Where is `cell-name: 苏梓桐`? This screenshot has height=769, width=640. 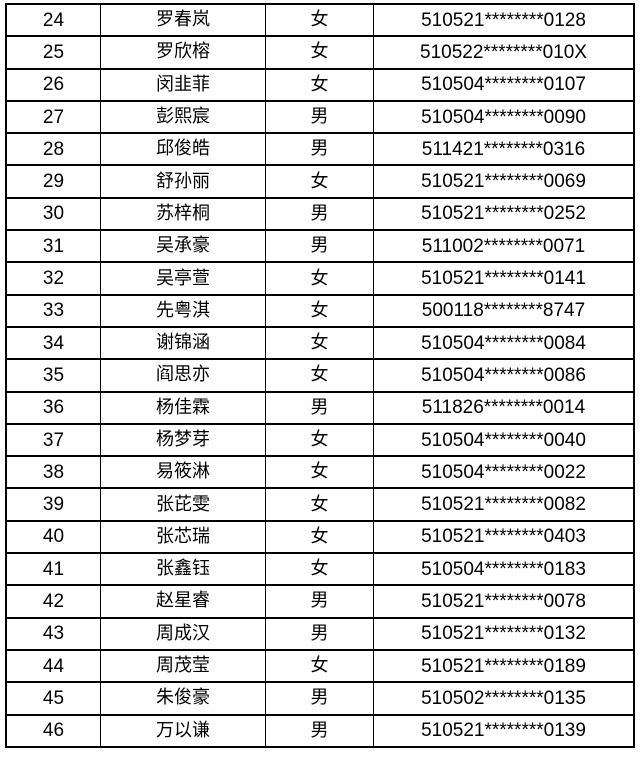
cell-name: 苏梓桐 is located at coordinates (183, 214).